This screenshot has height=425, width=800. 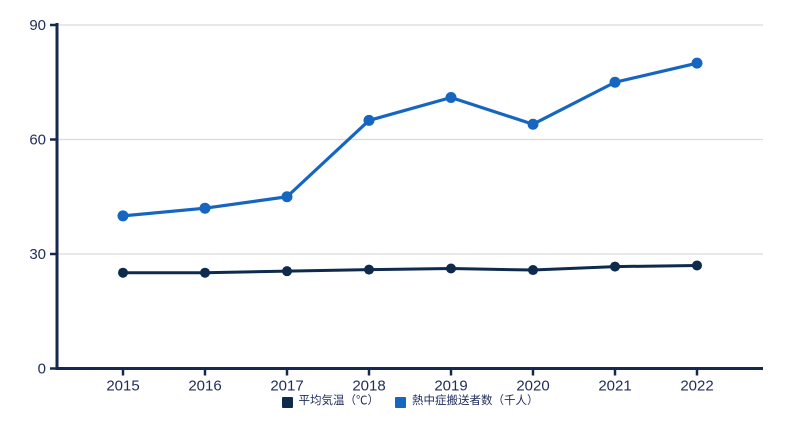 I want to click on data-point-1-2016, so click(x=205, y=208).